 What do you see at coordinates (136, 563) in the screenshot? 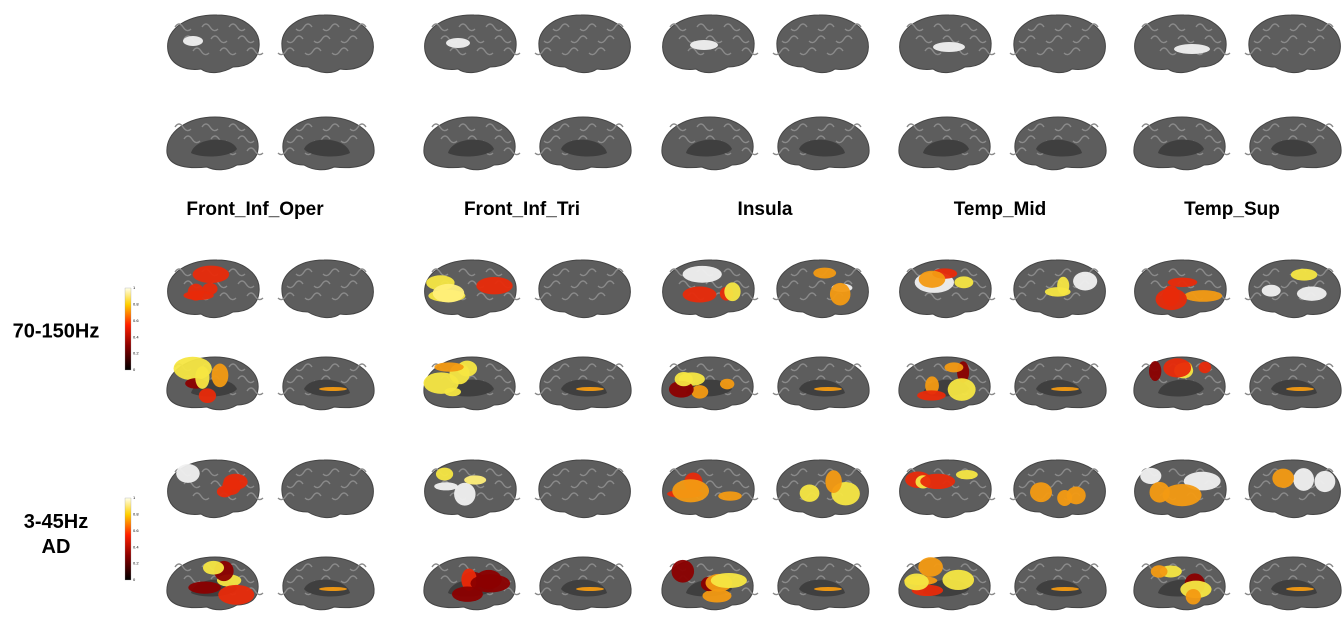
I see `colorbar-tick-label: 0.2` at bounding box center [136, 563].